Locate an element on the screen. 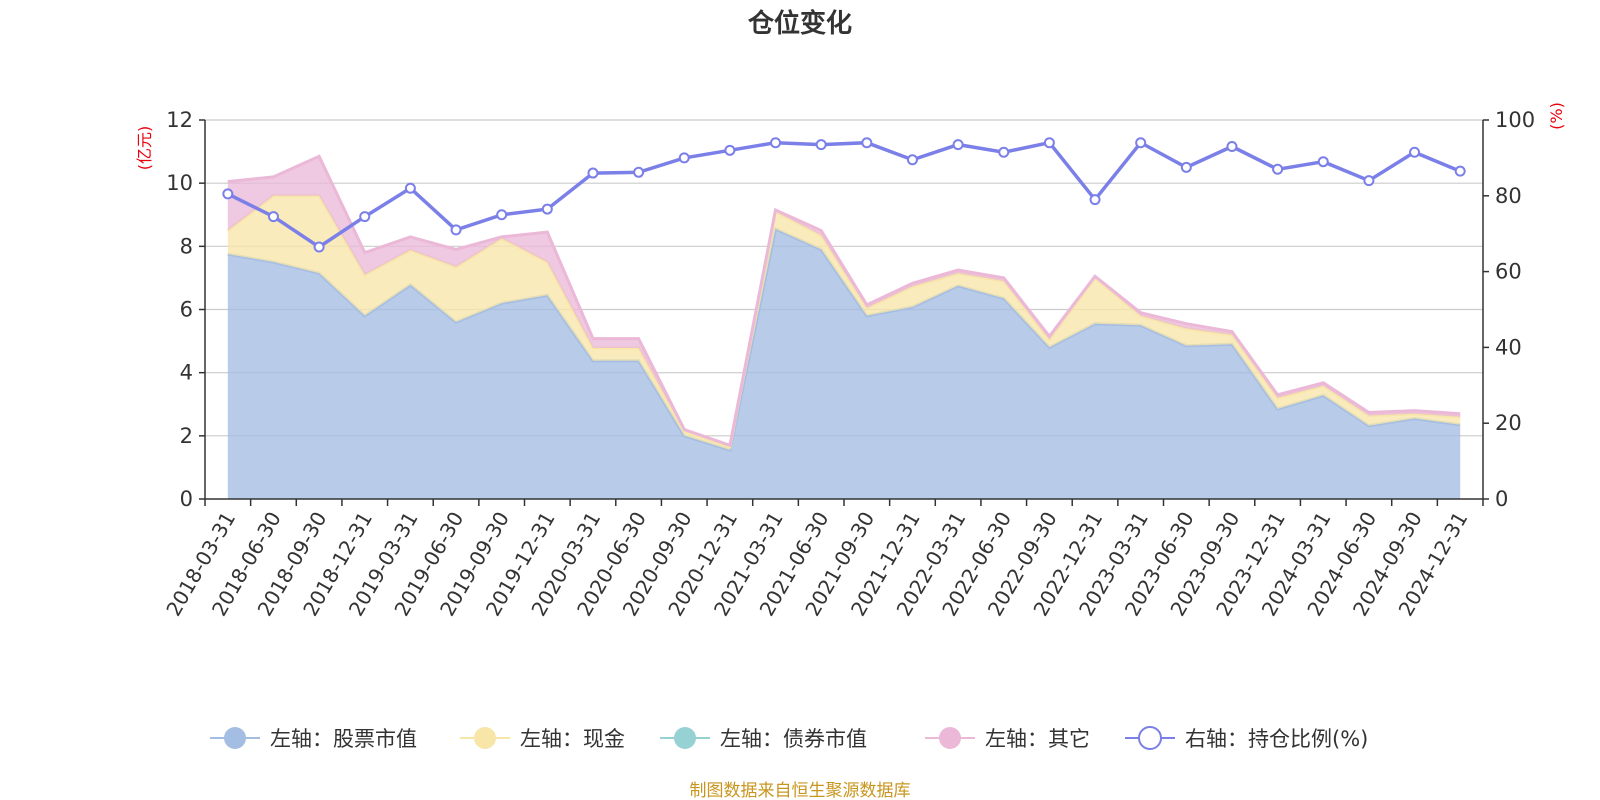 The width and height of the screenshot is (1600, 800). legend-item-1: 左轴：现金 is located at coordinates (542, 739).